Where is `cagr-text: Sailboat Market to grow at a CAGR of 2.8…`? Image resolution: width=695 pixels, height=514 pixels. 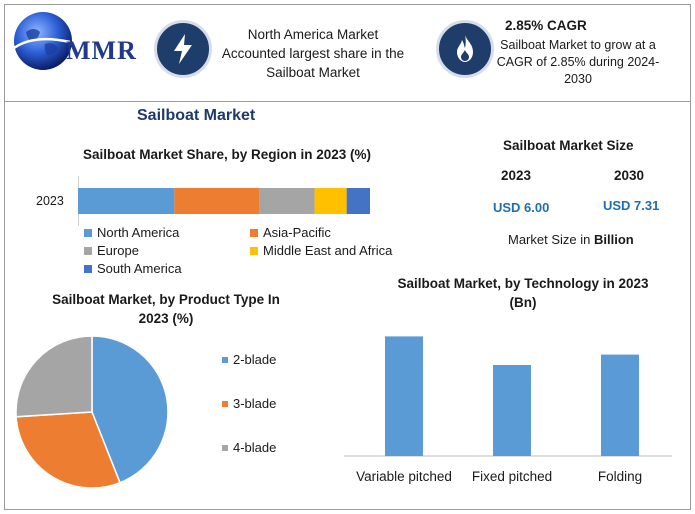 cagr-text: Sailboat Market to grow at a CAGR of 2.8… is located at coordinates (578, 62).